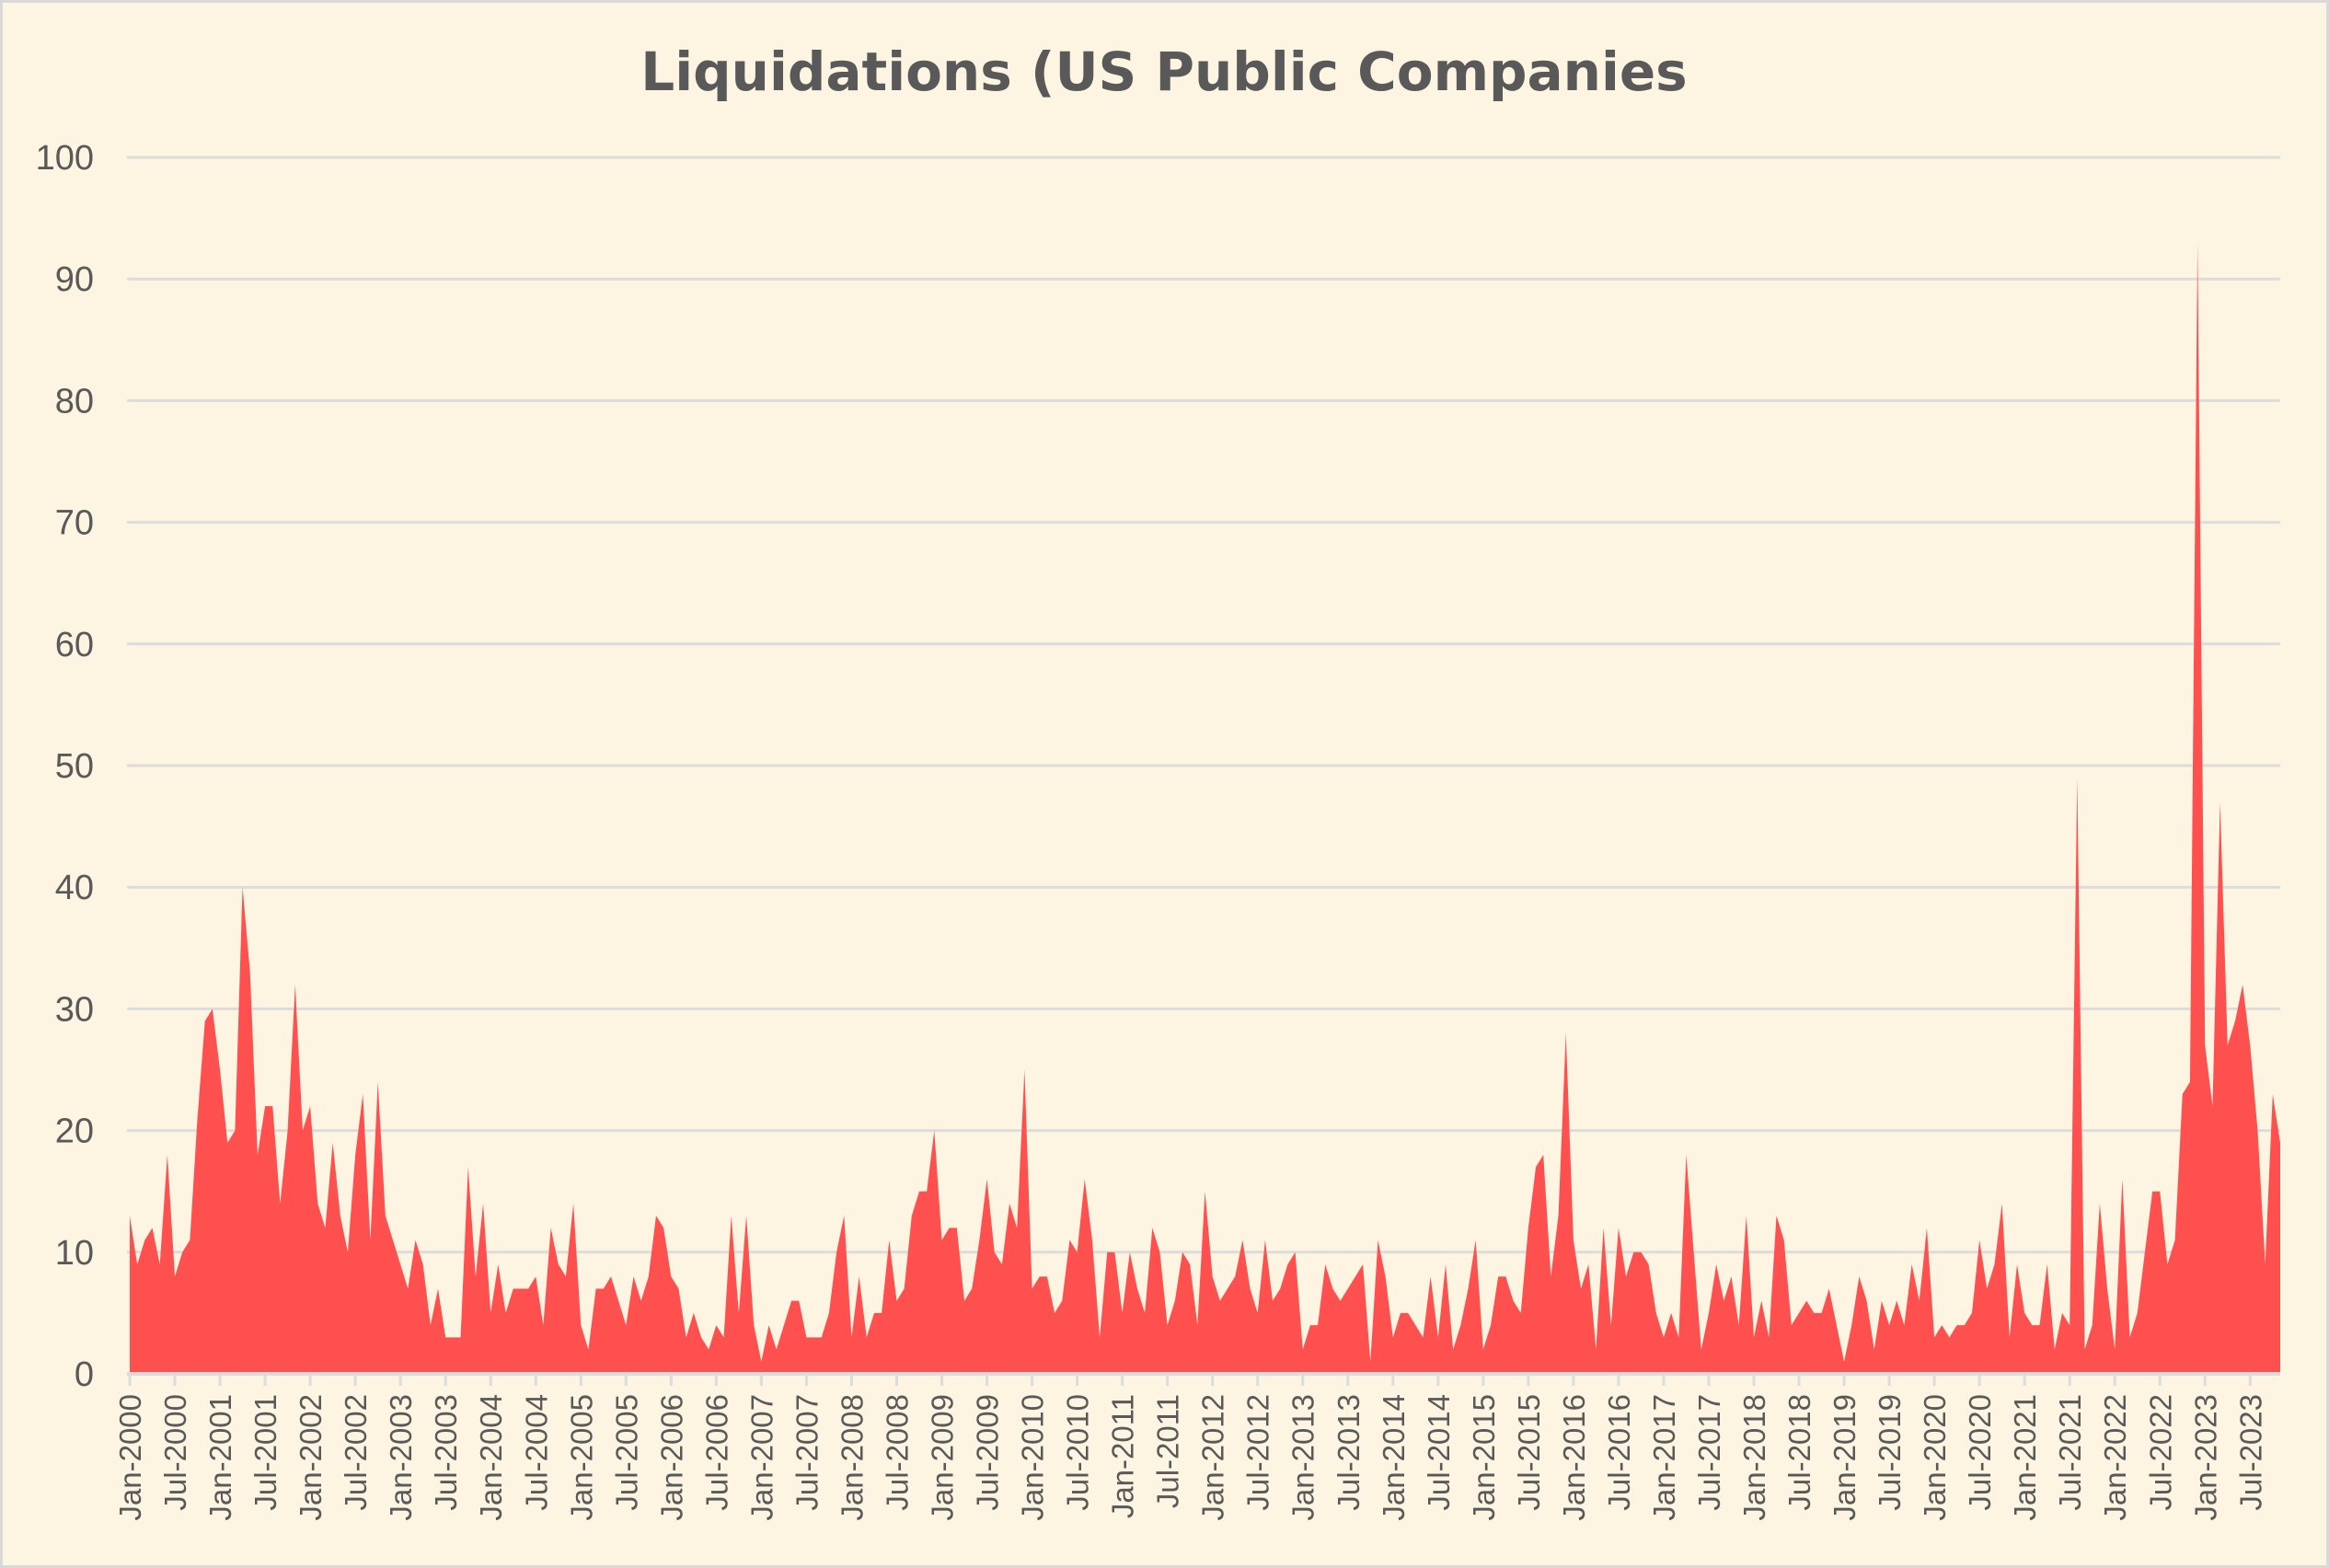 This screenshot has width=2329, height=1568. What do you see at coordinates (1394, 1457) in the screenshot?
I see `x-tick-label: Jan-2014` at bounding box center [1394, 1457].